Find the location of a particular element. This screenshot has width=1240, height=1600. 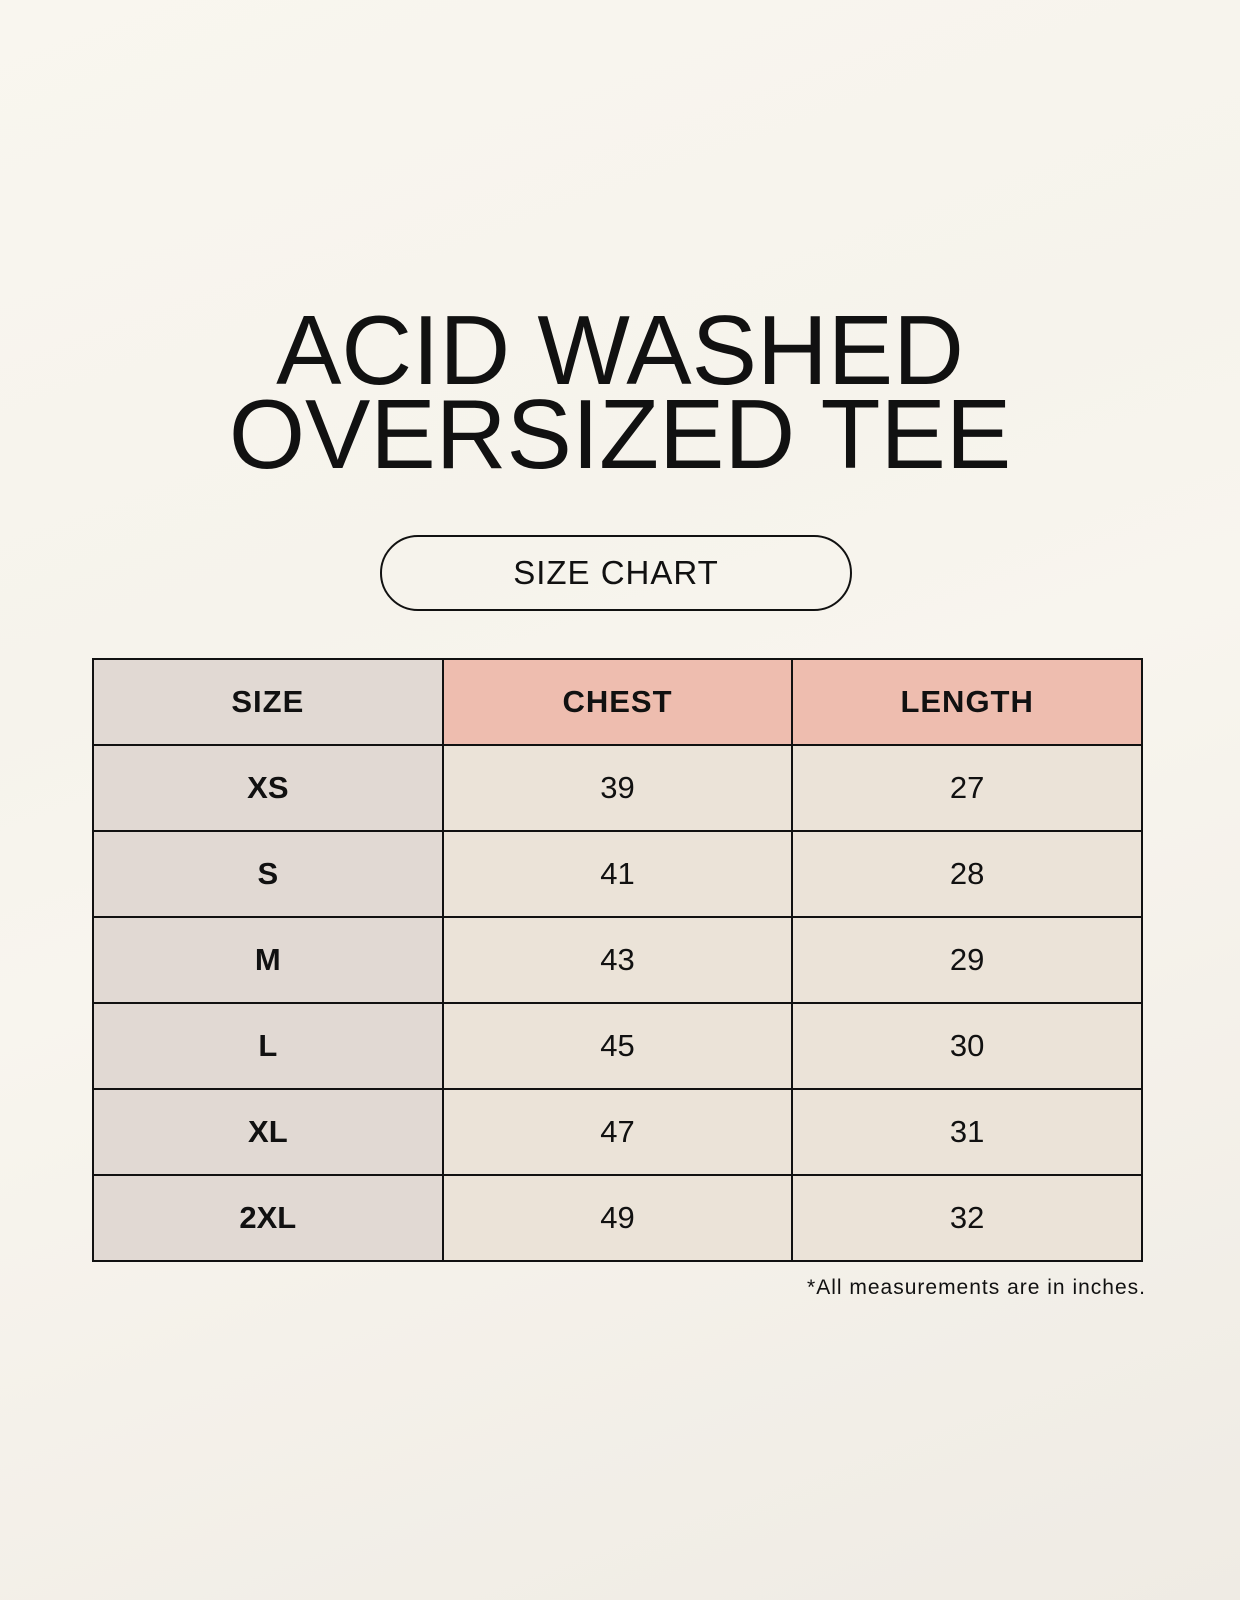

size-cell: XS is located at coordinates (268, 788).